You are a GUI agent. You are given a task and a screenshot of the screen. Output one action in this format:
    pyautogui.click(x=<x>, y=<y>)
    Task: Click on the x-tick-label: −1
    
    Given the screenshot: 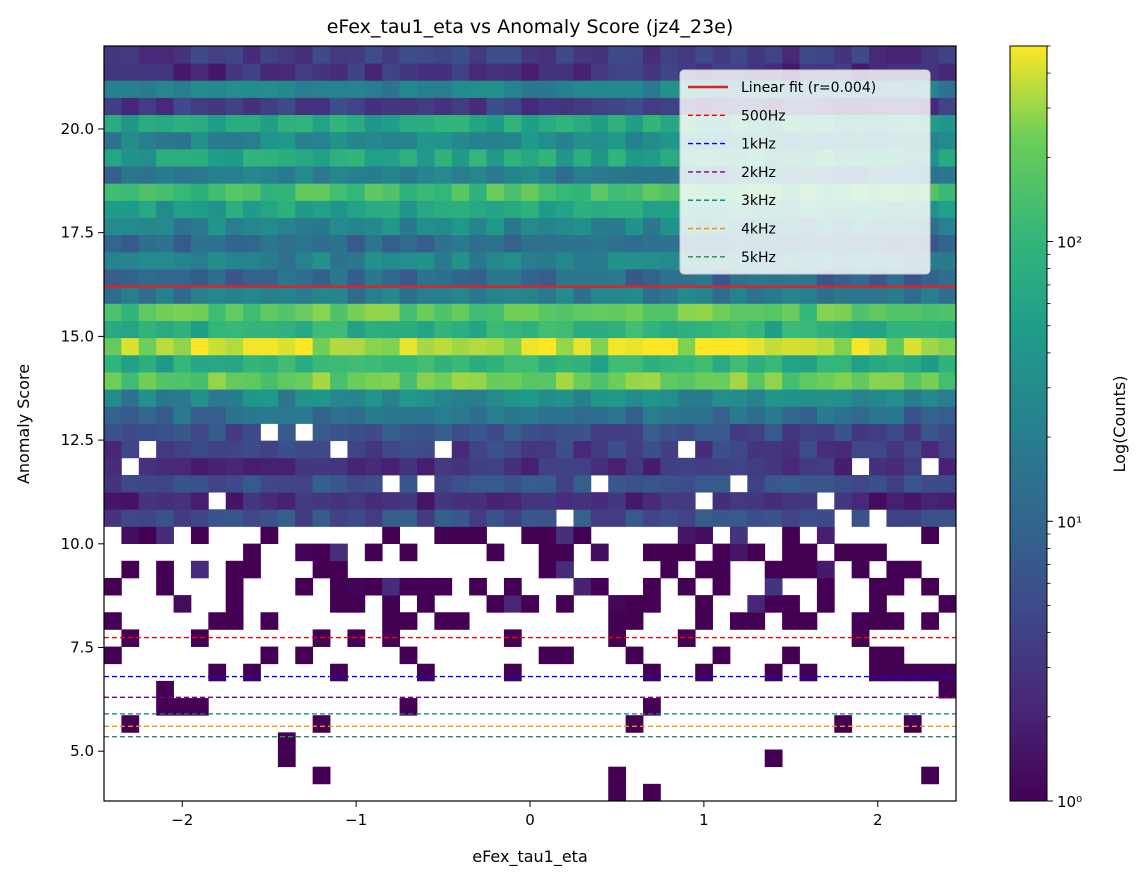 What is the action you would take?
    pyautogui.click(x=356, y=820)
    